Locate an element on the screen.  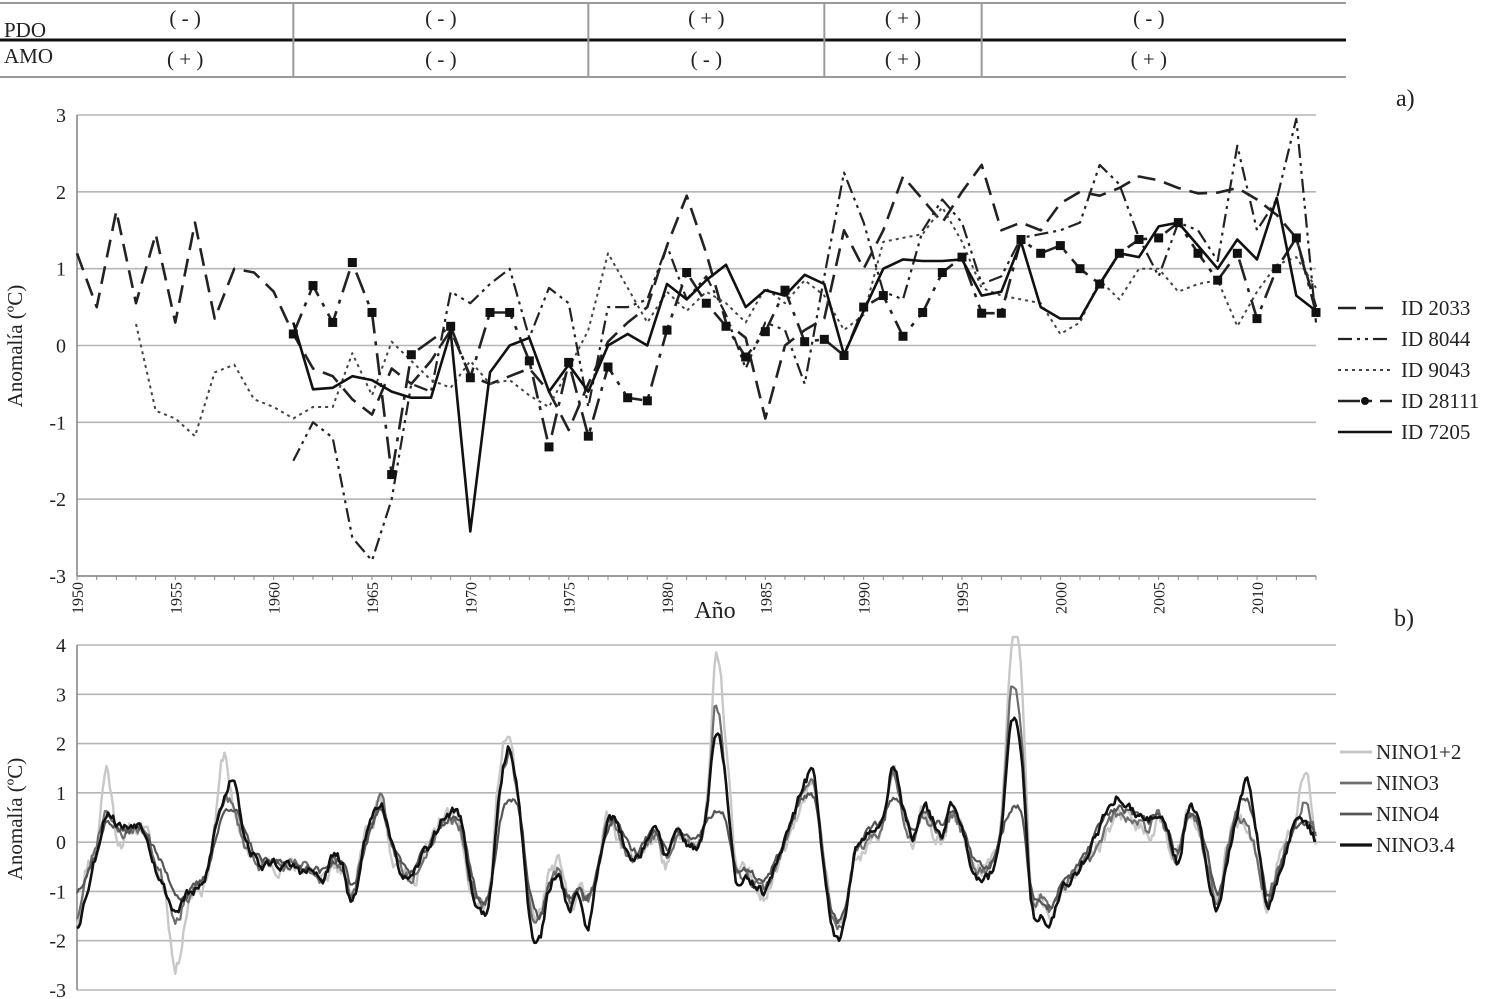
x-tick-label: 1955 is located at coordinates (176, 598).